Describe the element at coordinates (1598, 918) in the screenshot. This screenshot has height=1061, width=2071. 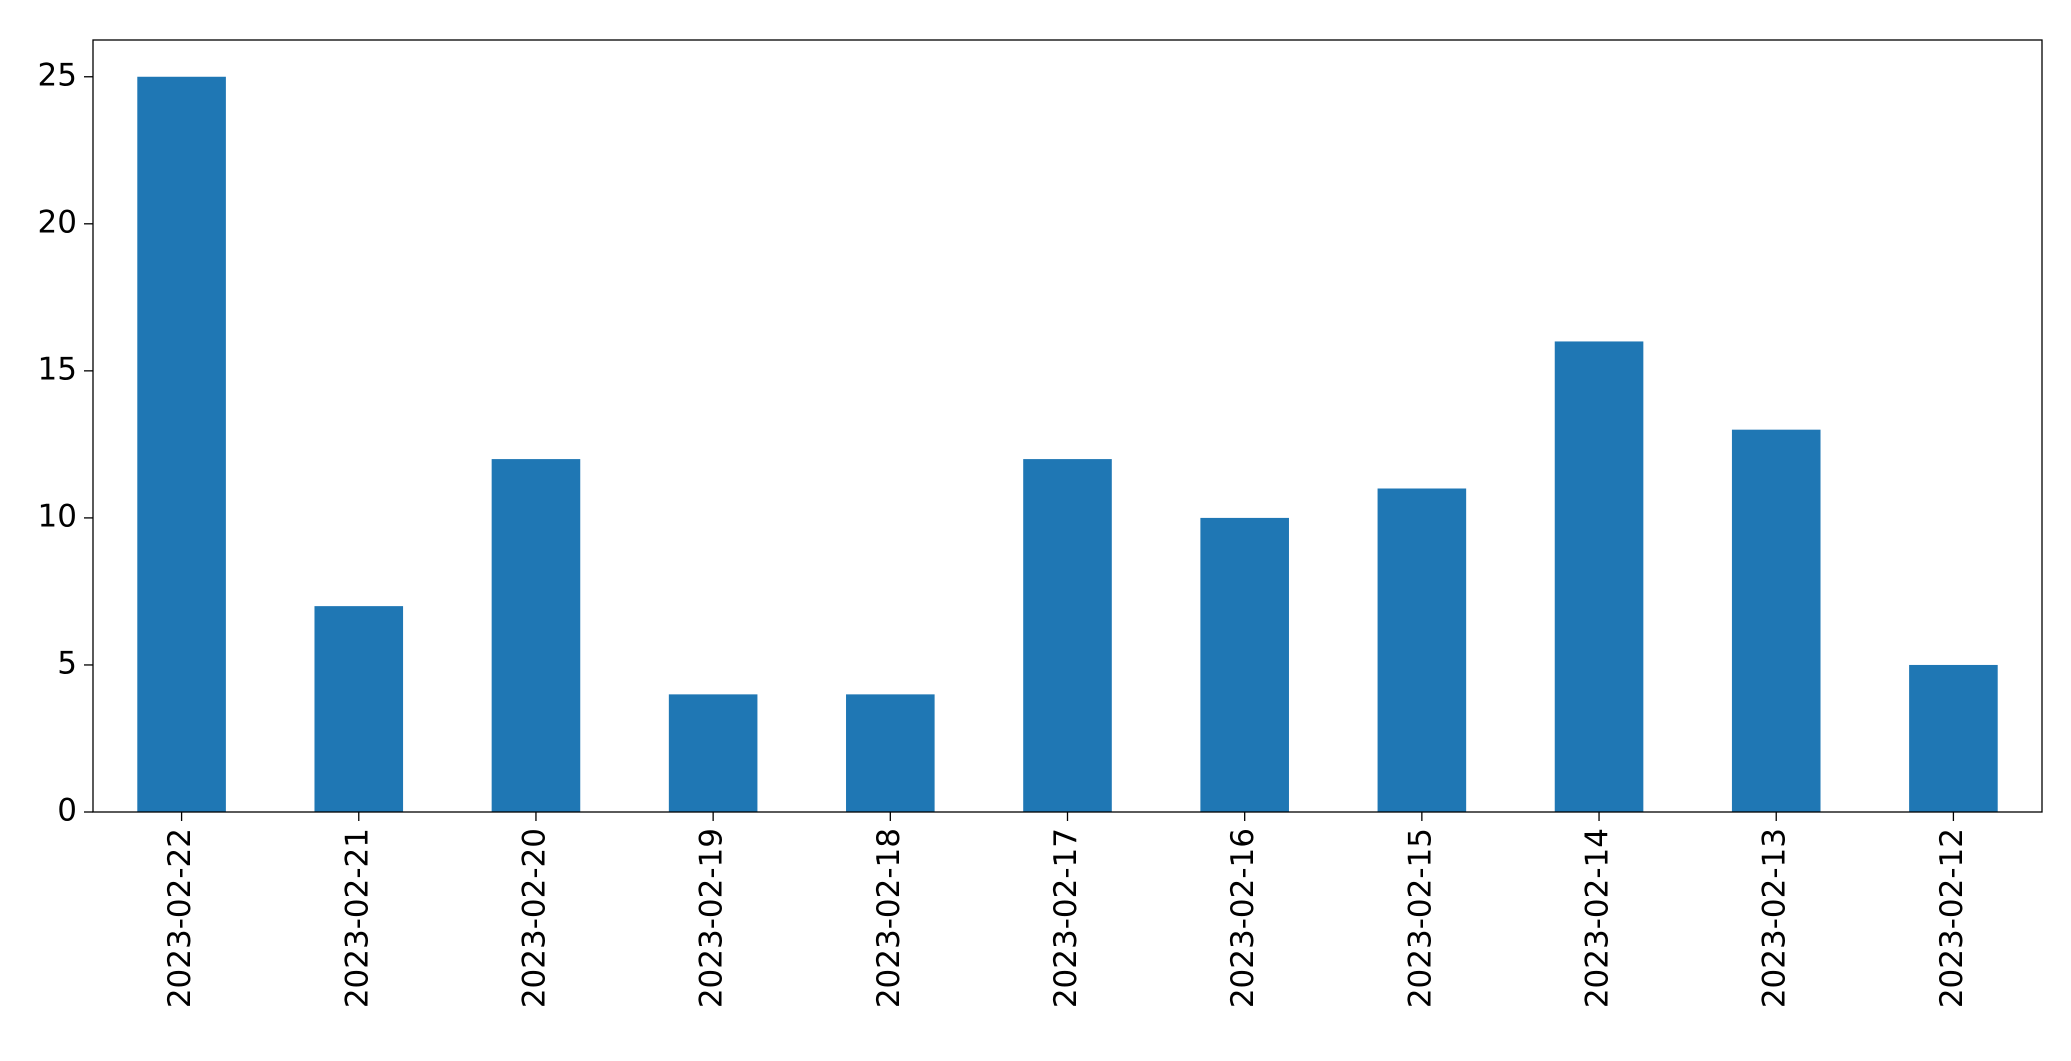
I see `x-tick-label: 2023-02-14` at that location.